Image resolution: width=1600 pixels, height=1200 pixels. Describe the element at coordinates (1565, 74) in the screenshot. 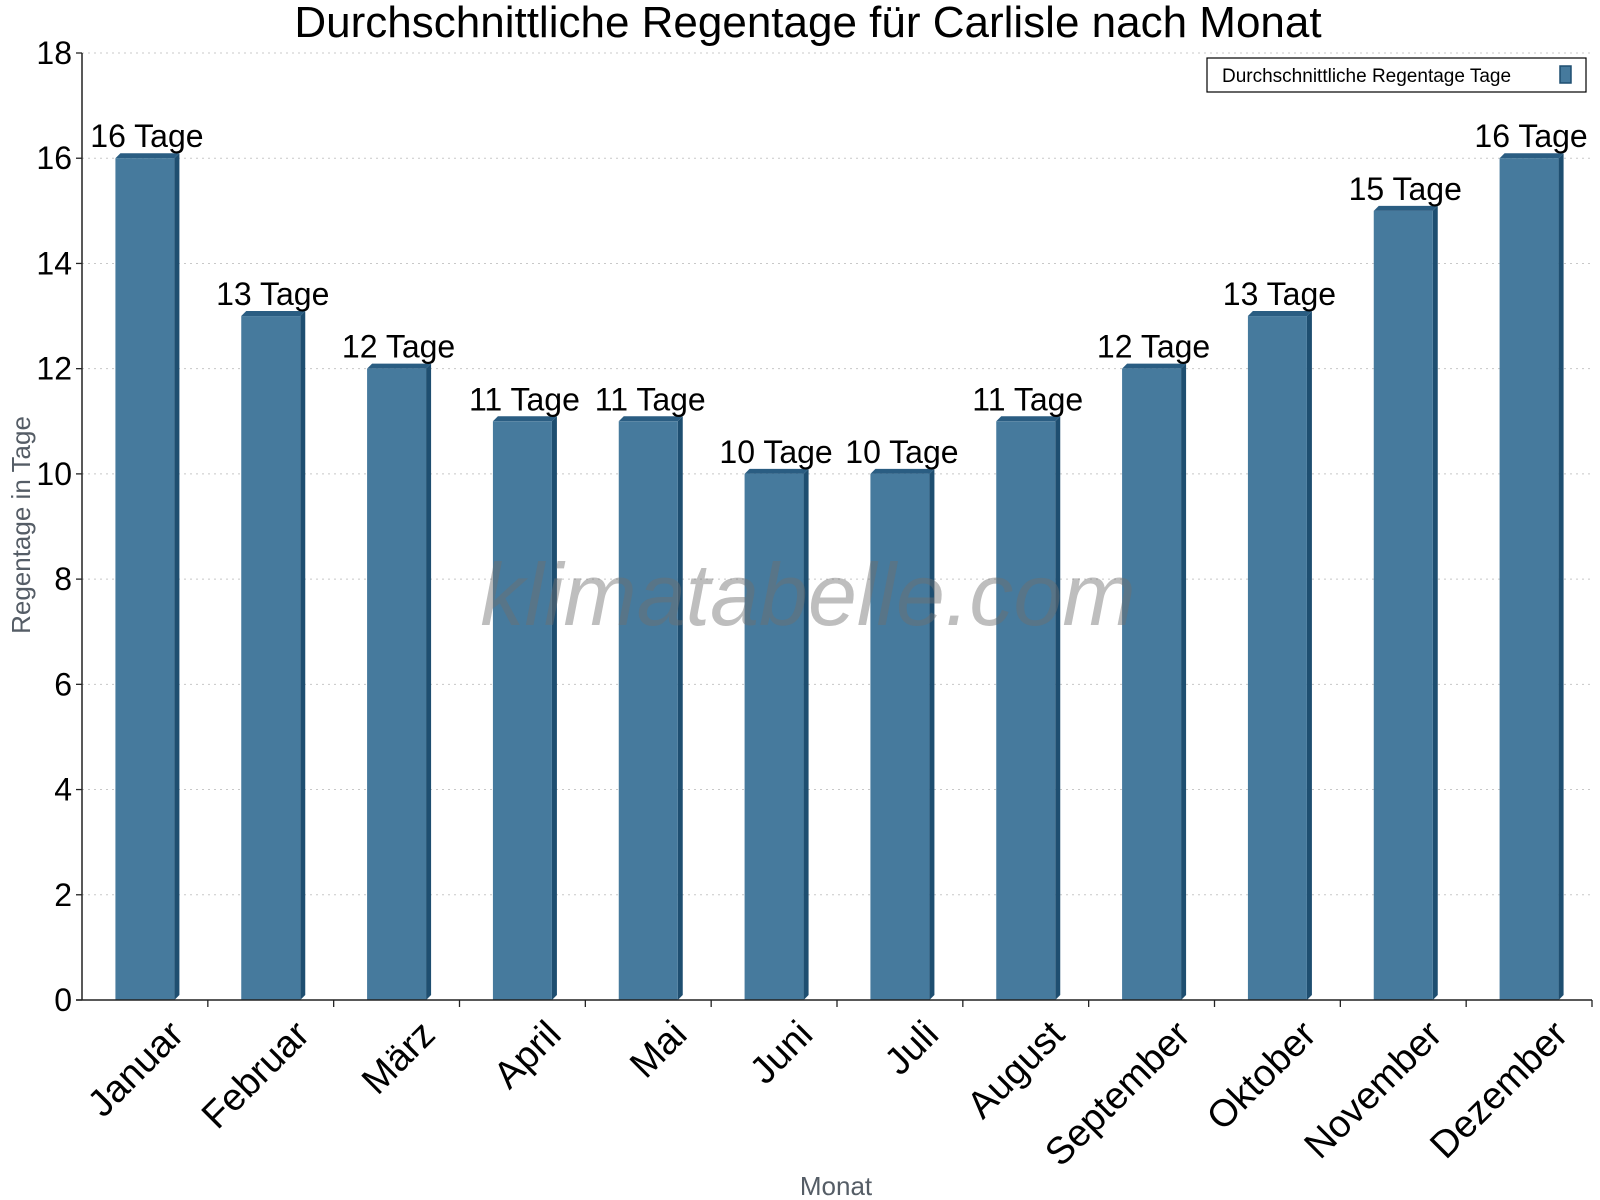

I see `legend-swatch` at that location.